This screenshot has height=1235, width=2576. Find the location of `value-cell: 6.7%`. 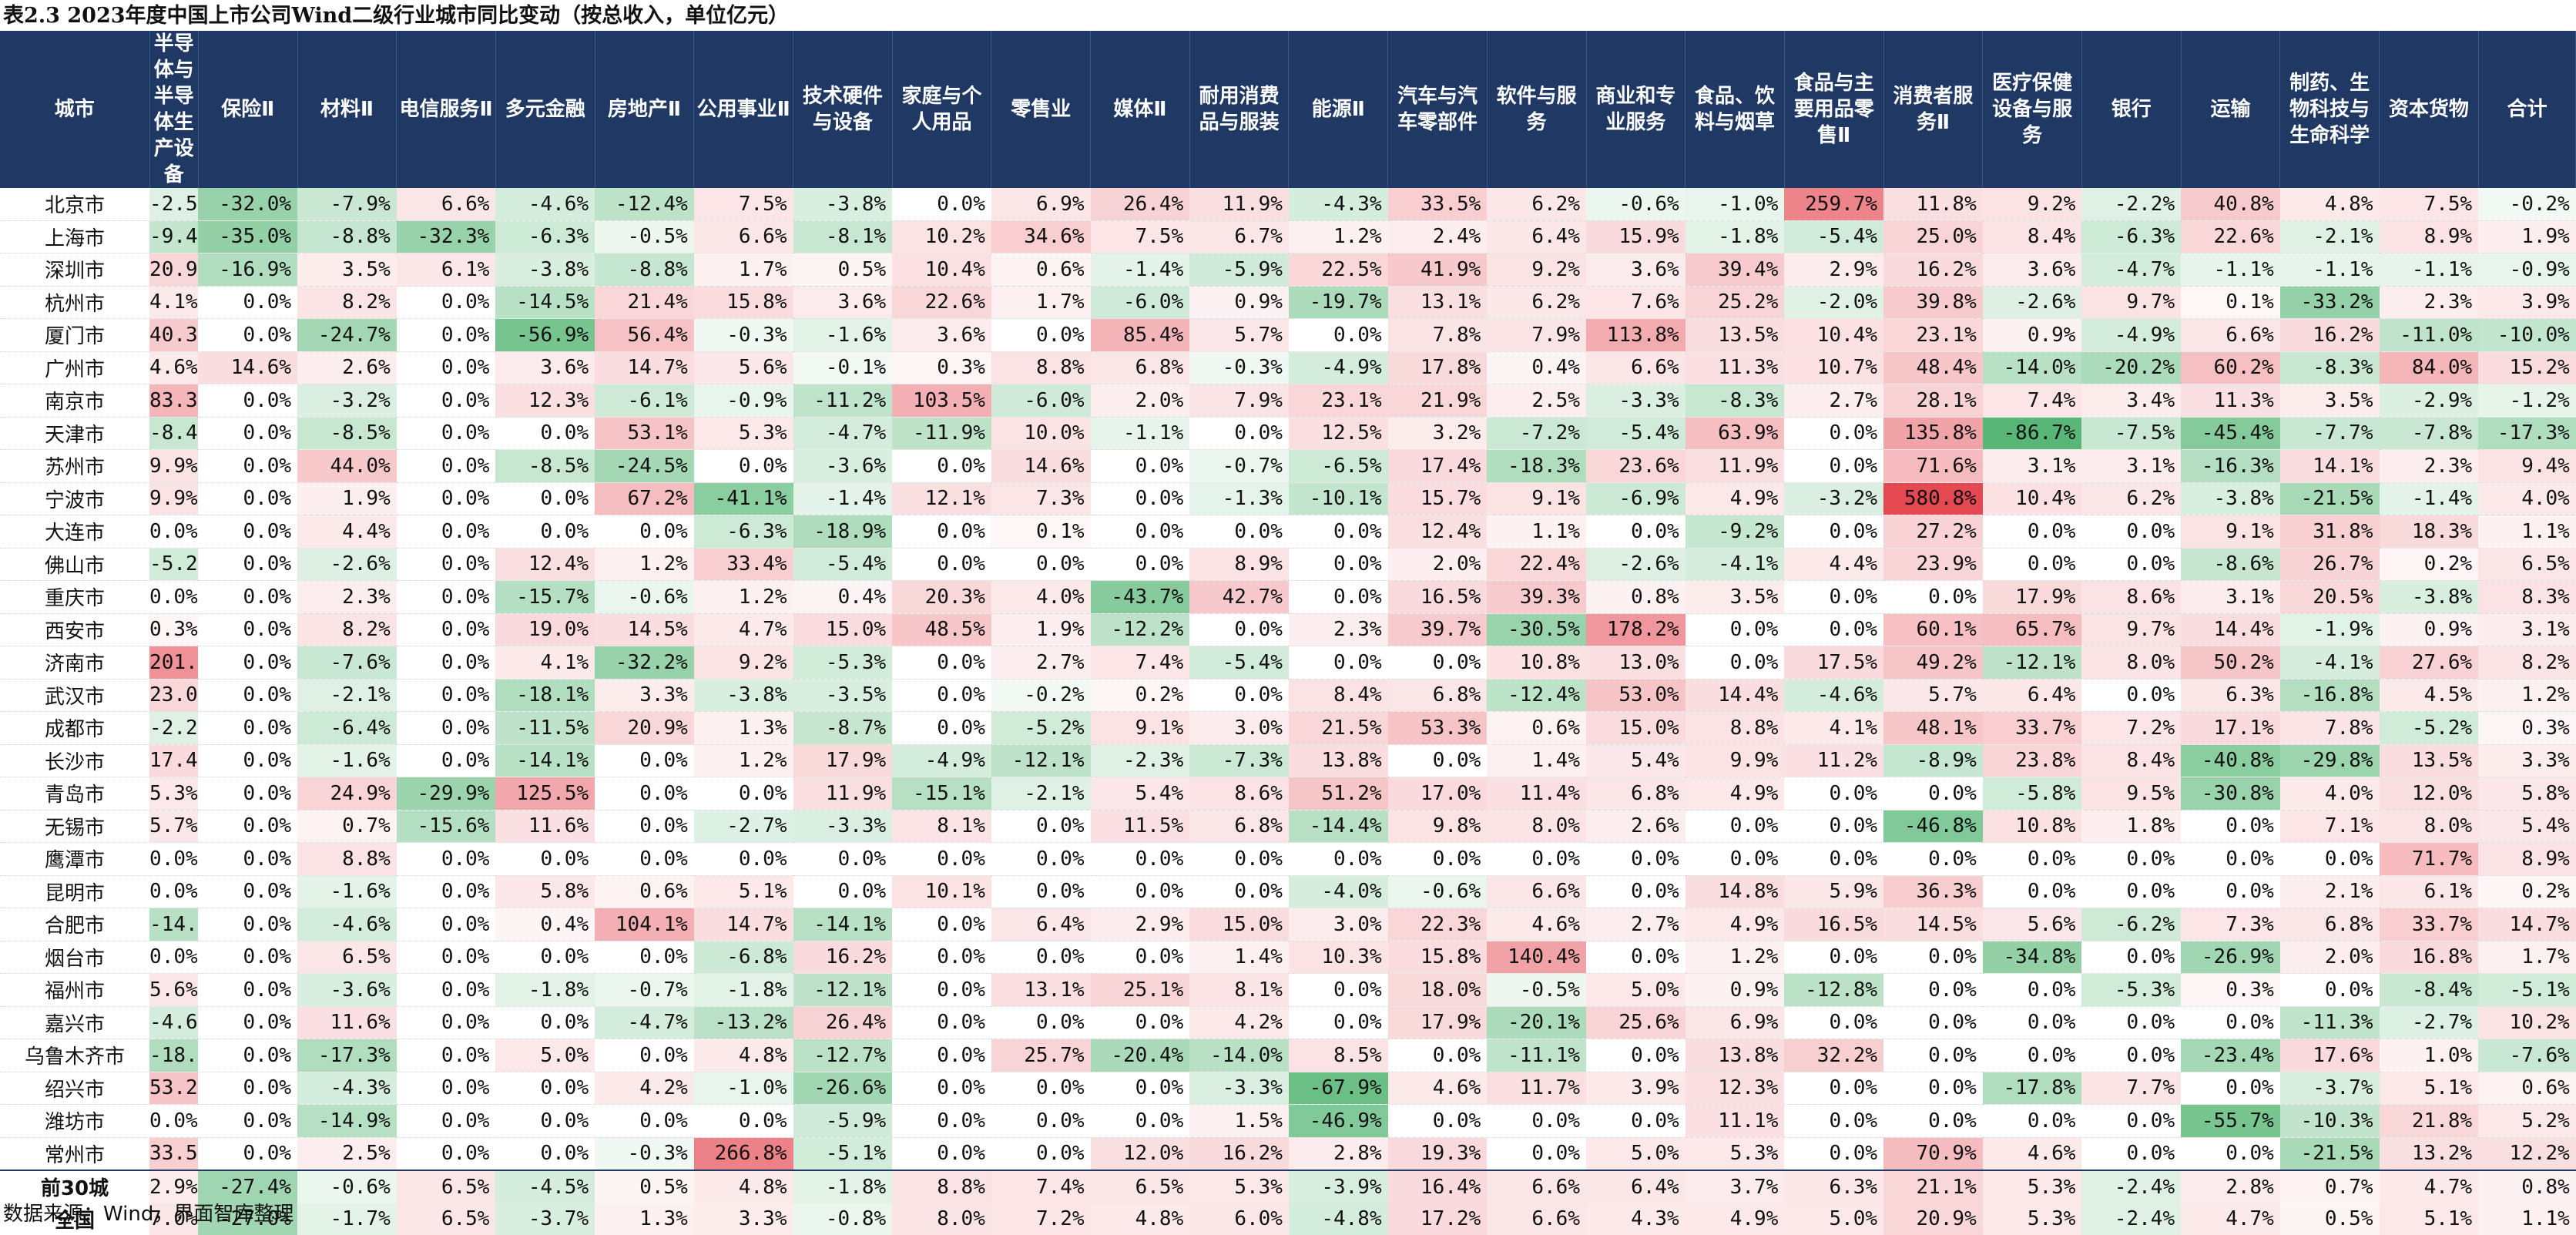

value-cell: 6.7% is located at coordinates (1239, 237).